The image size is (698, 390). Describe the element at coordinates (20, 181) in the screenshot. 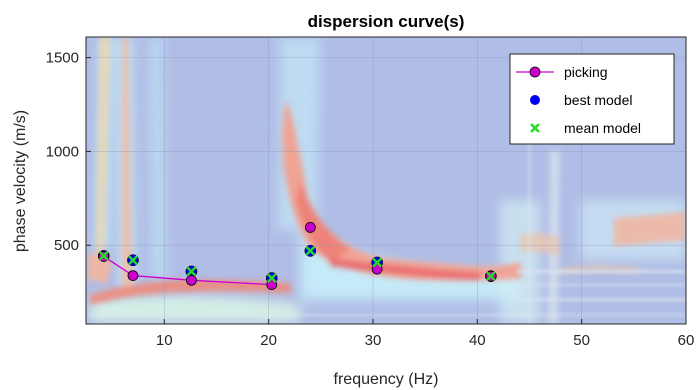

I see `y-axis-label: phase velocity (m/s)` at that location.